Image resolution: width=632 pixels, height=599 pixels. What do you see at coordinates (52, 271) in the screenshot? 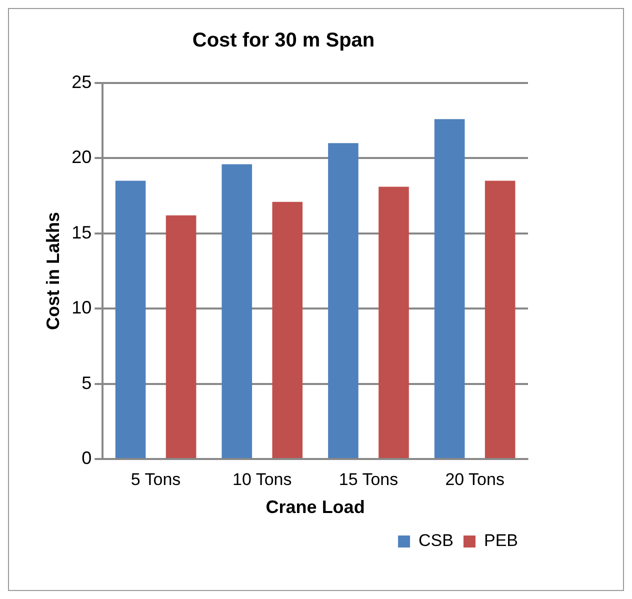
I see `y-axis-title: Cost in Lakhs` at bounding box center [52, 271].